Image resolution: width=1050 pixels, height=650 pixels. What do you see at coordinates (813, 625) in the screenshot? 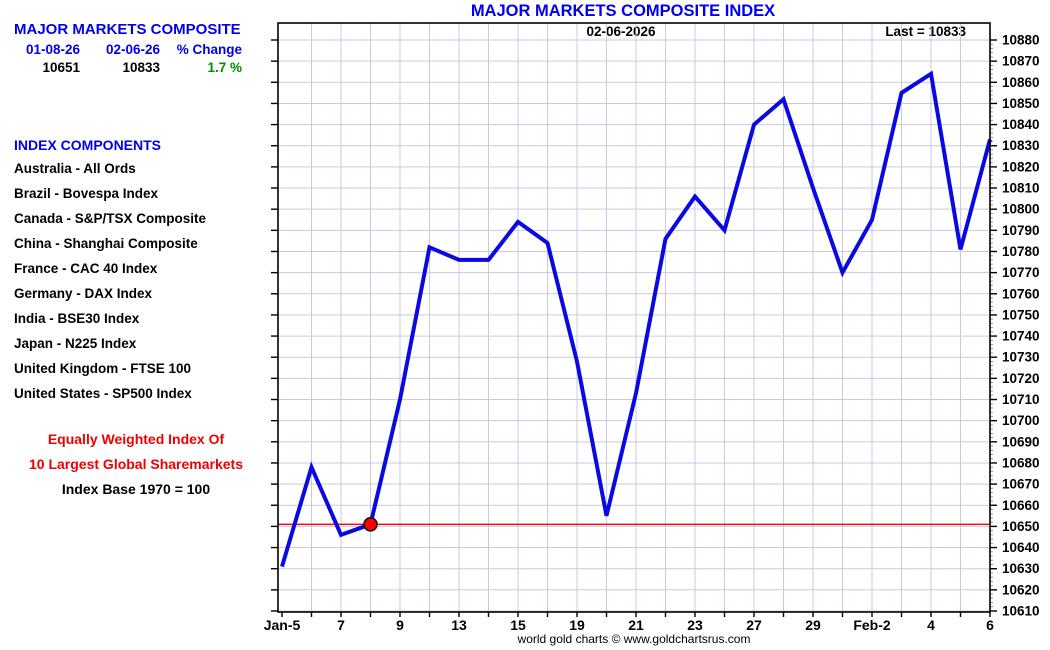
I see `x-axis-label: 29` at bounding box center [813, 625].